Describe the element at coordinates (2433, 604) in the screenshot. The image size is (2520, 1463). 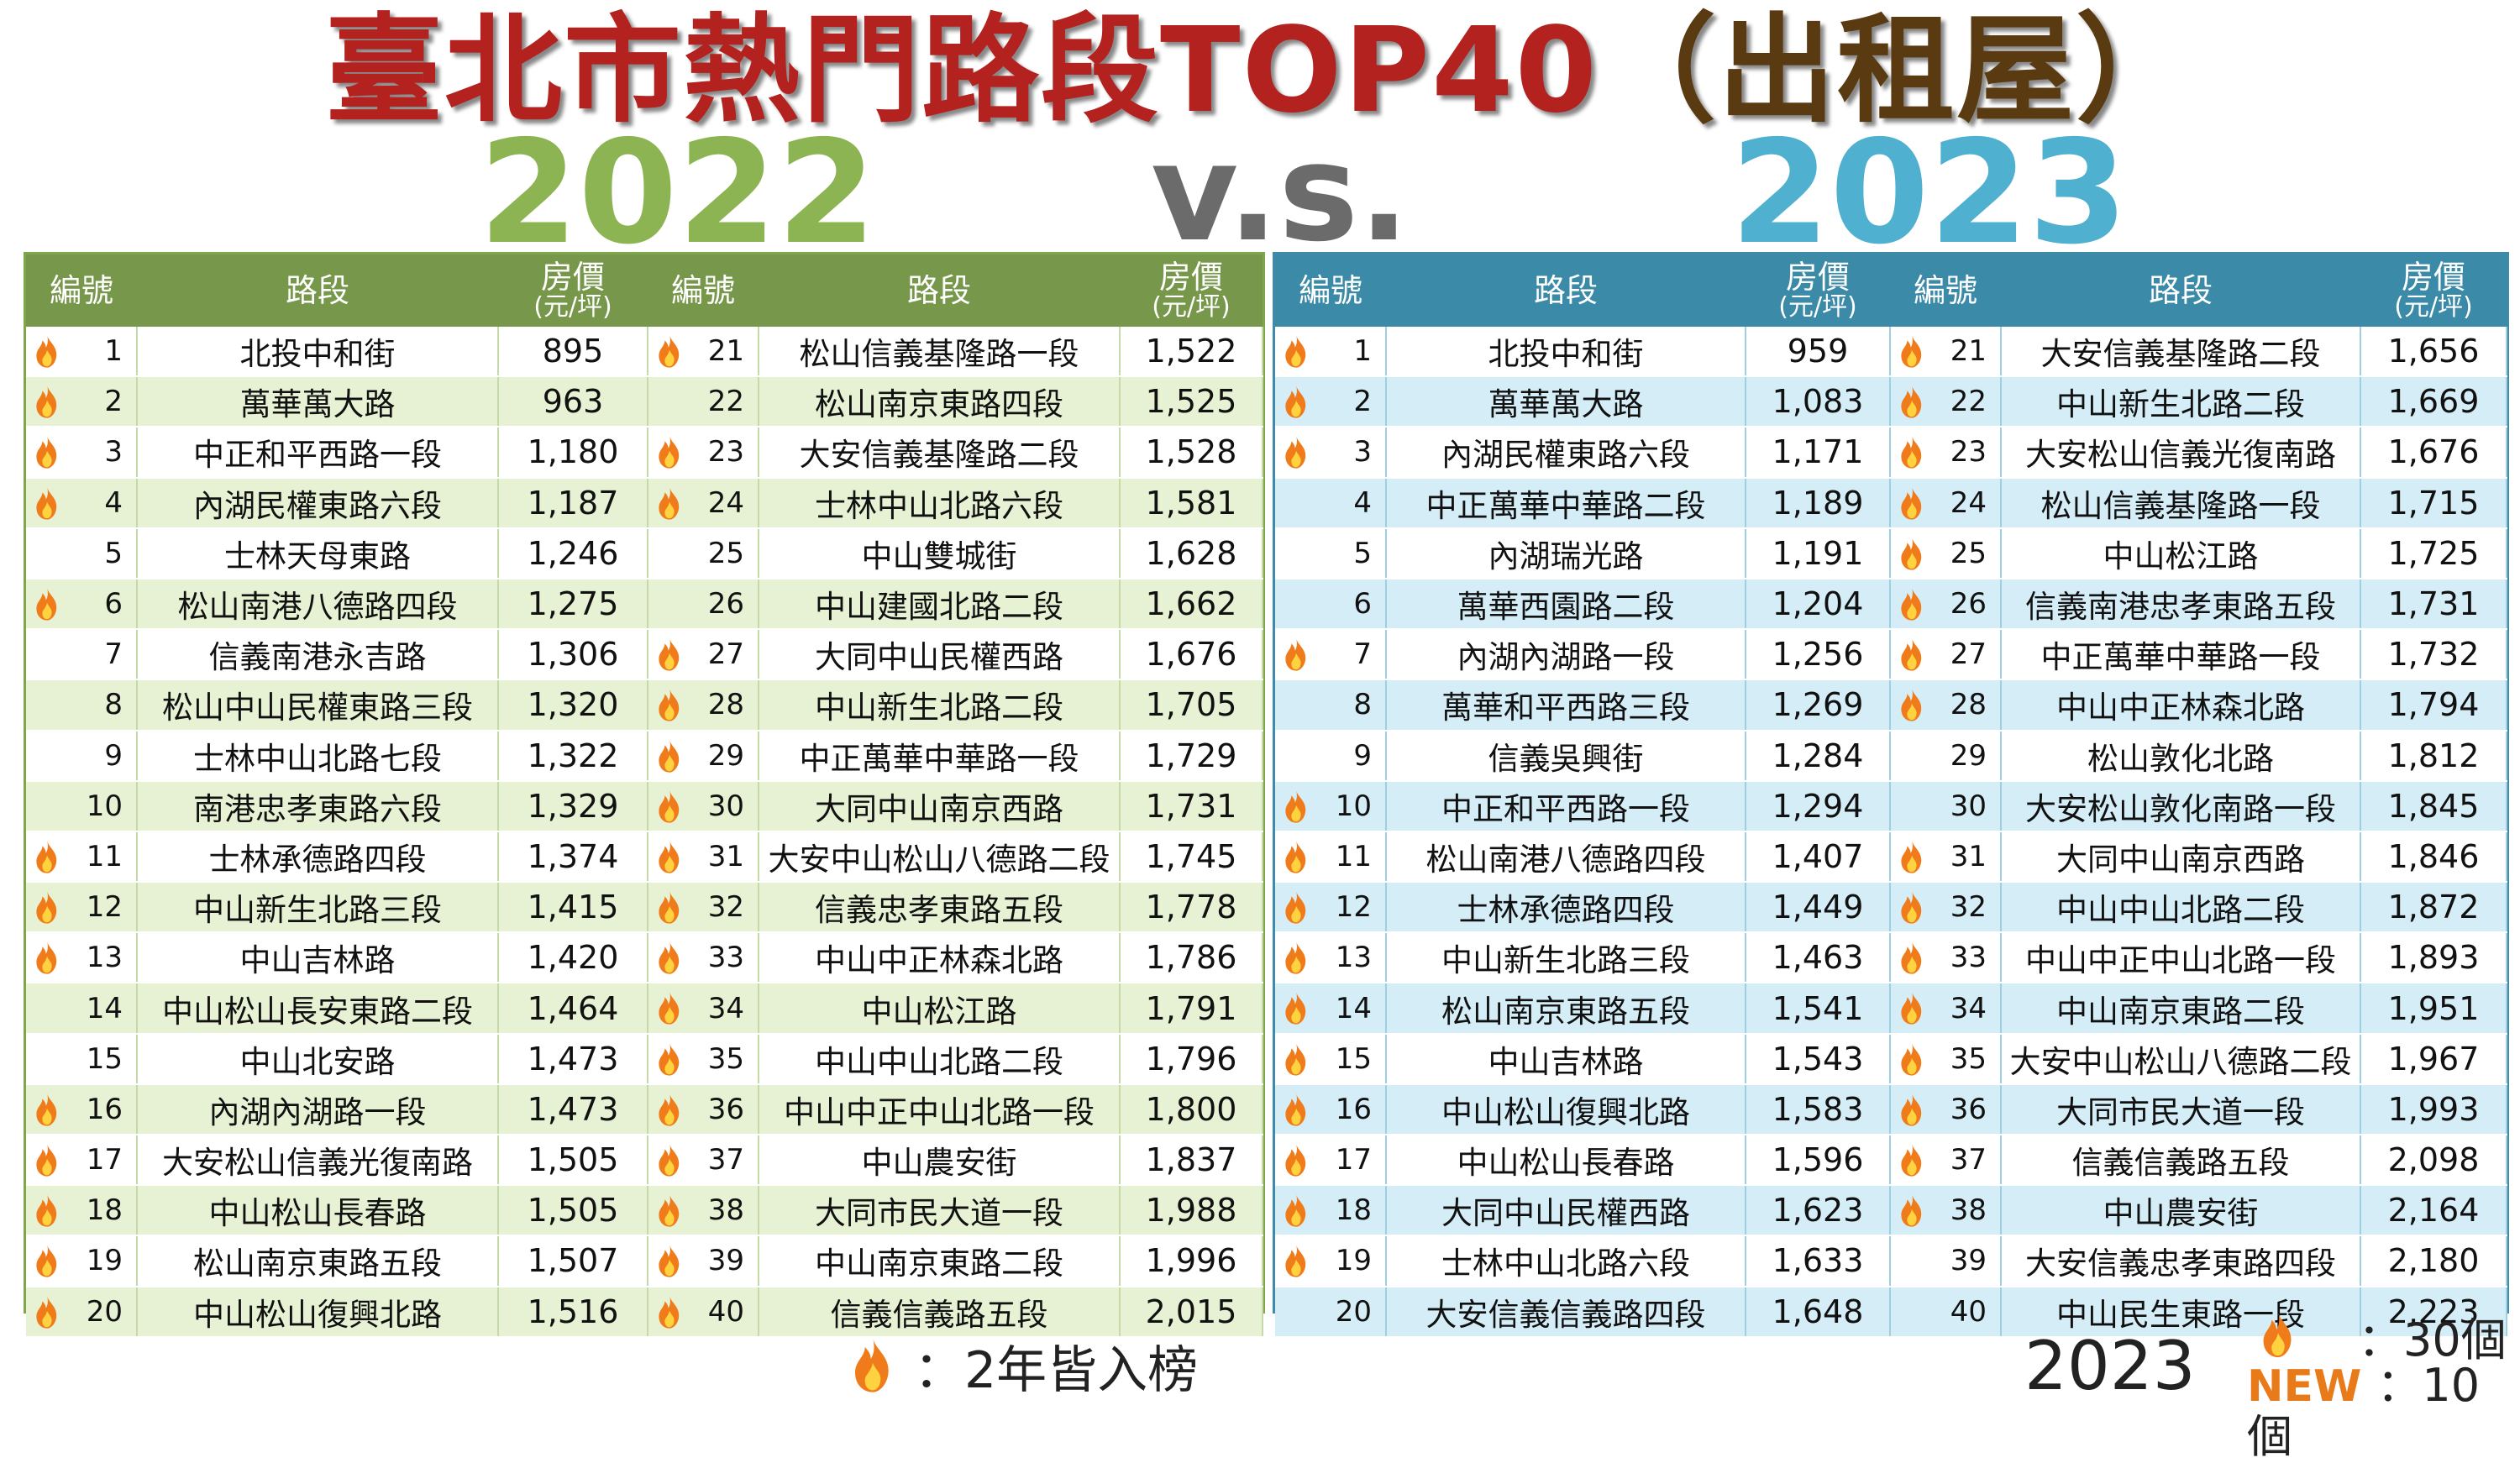
I see `price-cell: 1,731` at that location.